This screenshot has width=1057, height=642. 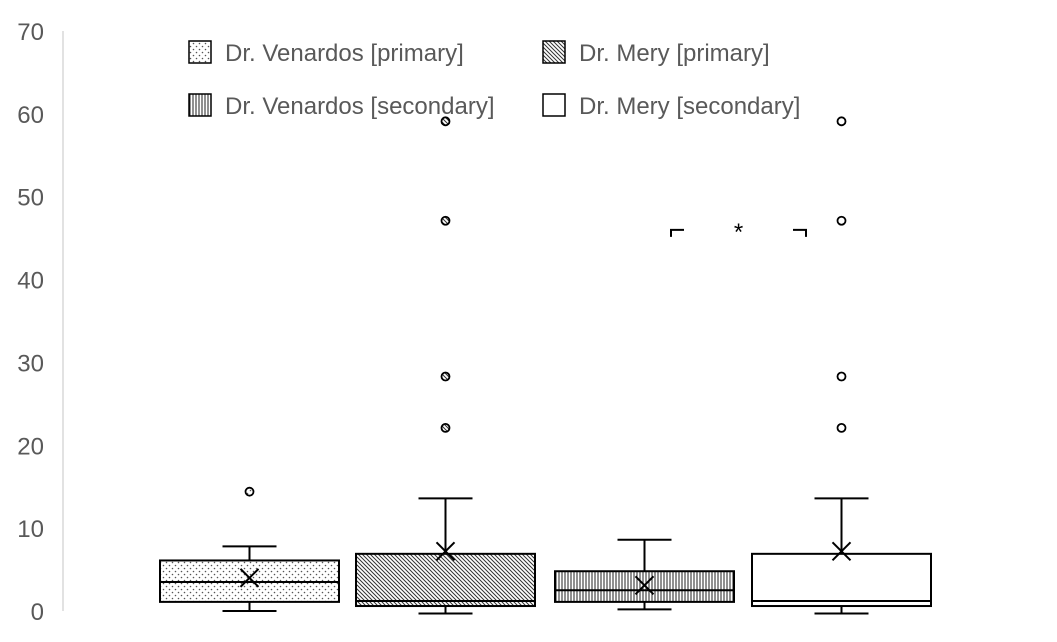 What do you see at coordinates (30, 322) in the screenshot?
I see `y-axis-ticks: 0 10 20 30 40 50 60 70` at bounding box center [30, 322].